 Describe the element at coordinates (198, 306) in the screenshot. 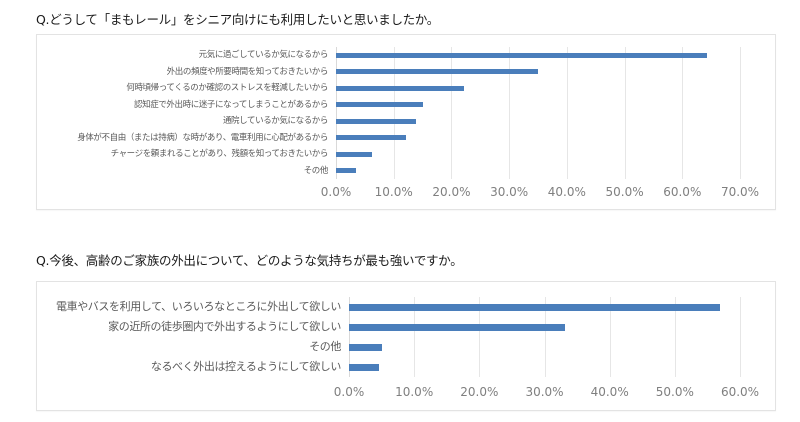

I see `category-label: 電車やバスを利用して、いろいろなところに外出して欲しい` at that location.